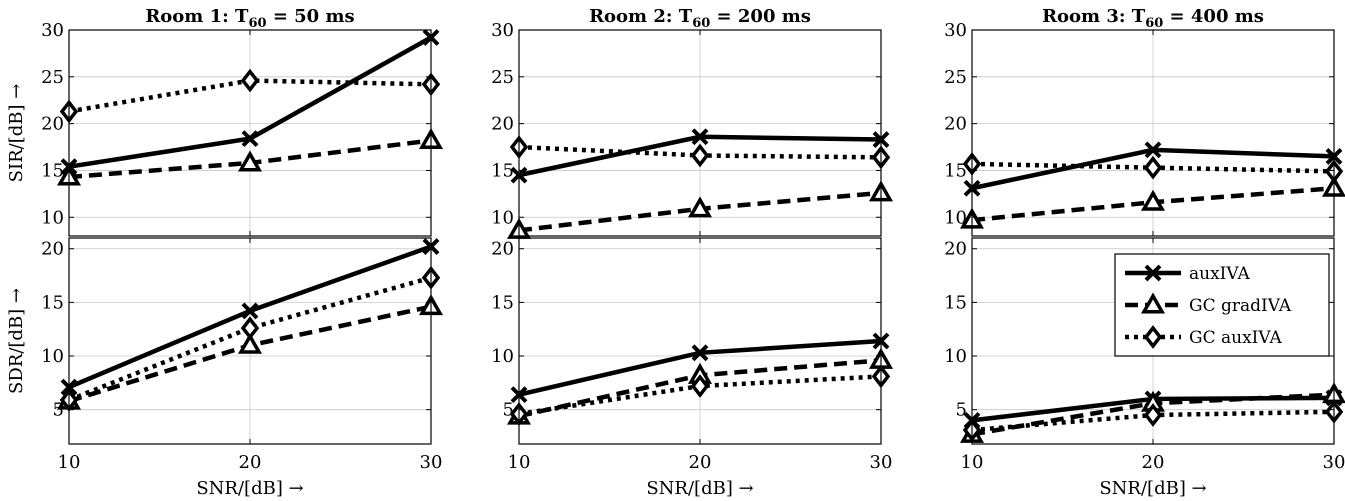 The height and width of the screenshot is (501, 1345). I want to click on legend-label-gc-gradiva: GC gradIVA, so click(1240, 306).